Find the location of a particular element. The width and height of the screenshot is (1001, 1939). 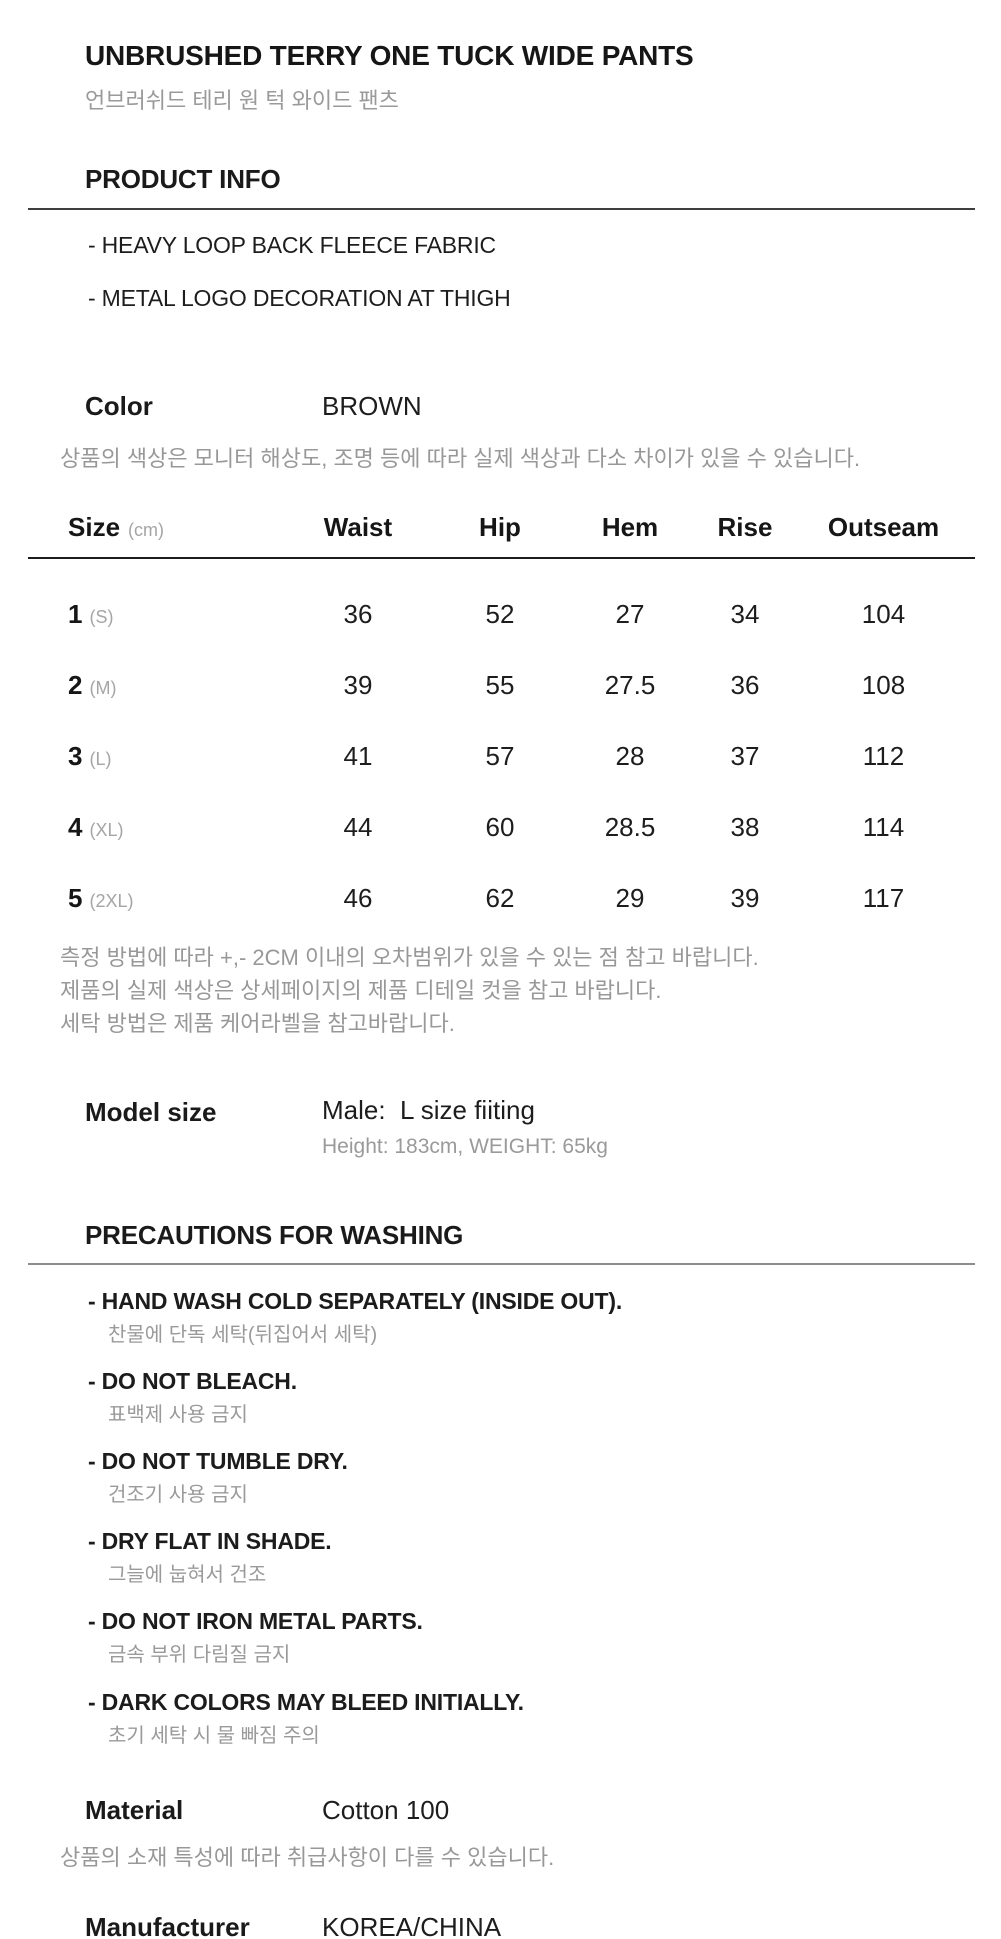

washing-item-kr: 건조기 사용 금지 is located at coordinates (178, 1495).